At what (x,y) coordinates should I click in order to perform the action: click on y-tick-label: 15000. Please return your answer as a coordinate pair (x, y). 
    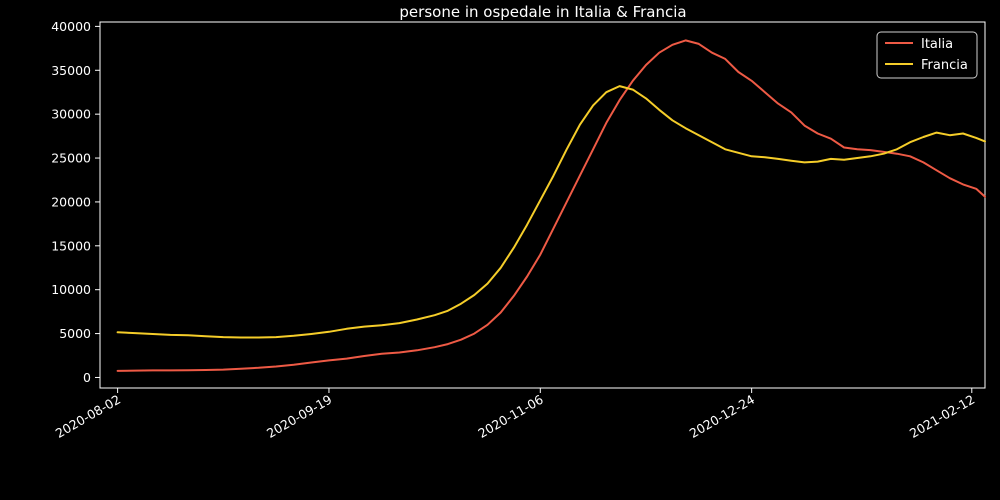
    Looking at the image, I should click on (71, 245).